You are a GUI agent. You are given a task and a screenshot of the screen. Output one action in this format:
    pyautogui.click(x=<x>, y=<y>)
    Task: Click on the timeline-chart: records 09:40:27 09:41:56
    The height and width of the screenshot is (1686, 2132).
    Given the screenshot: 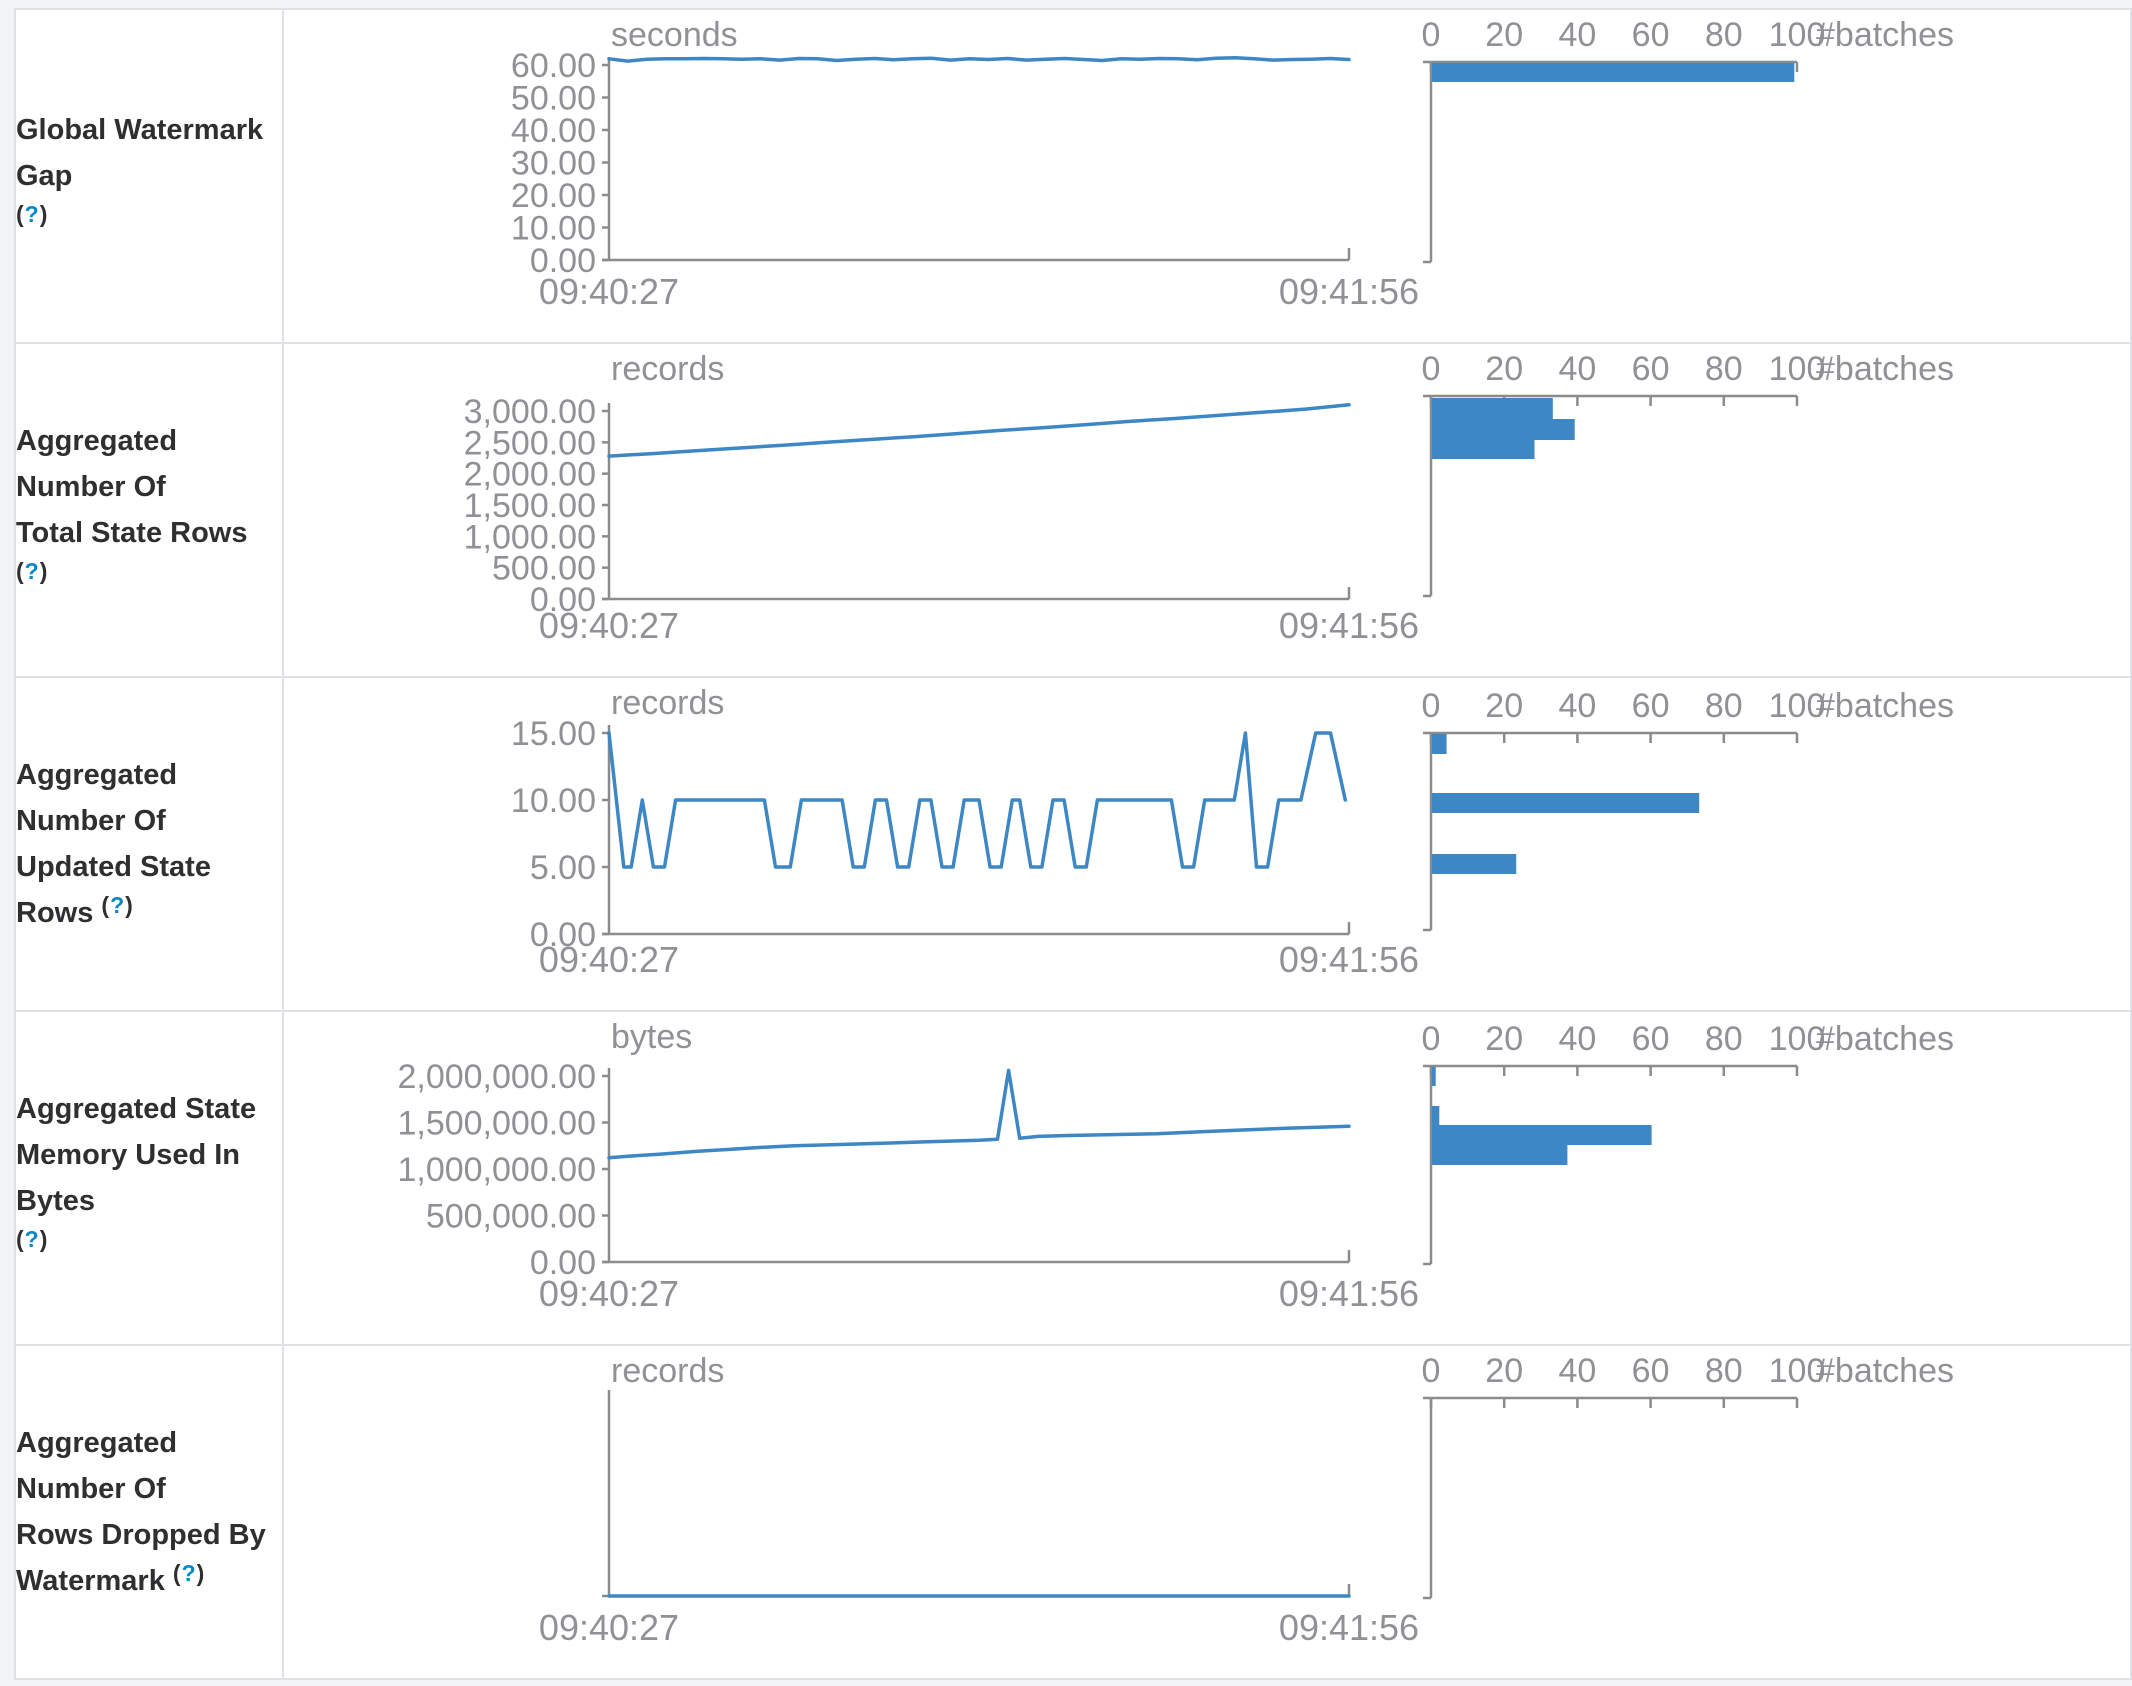 What is the action you would take?
    pyautogui.click(x=979, y=1500)
    